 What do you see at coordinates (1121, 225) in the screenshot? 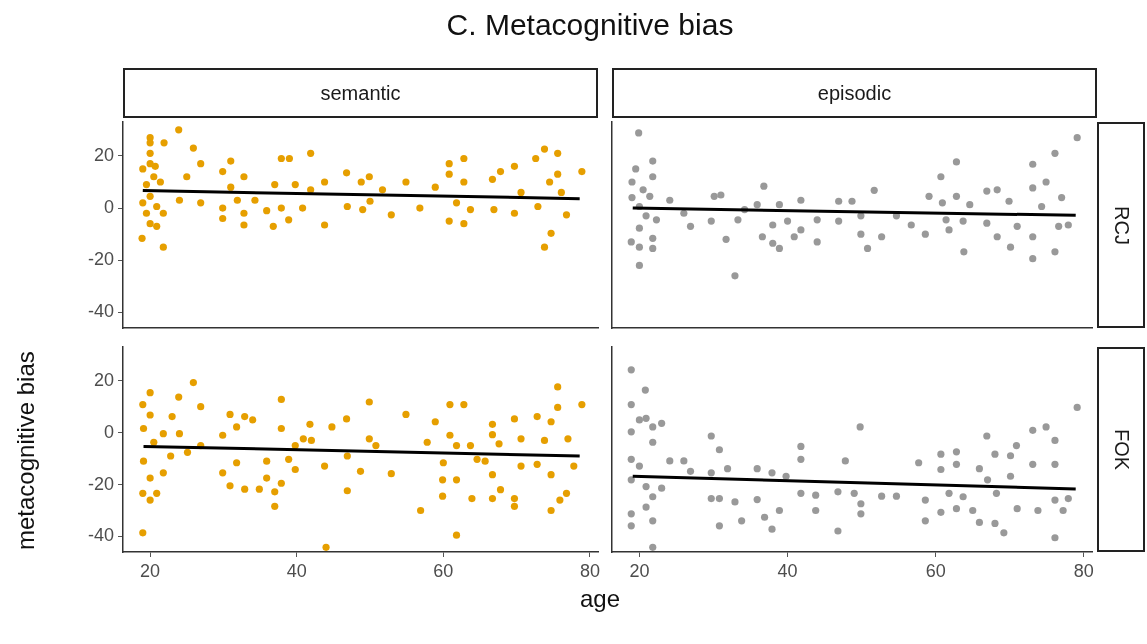
I see `y2-axis-title: RCJ` at bounding box center [1121, 225].